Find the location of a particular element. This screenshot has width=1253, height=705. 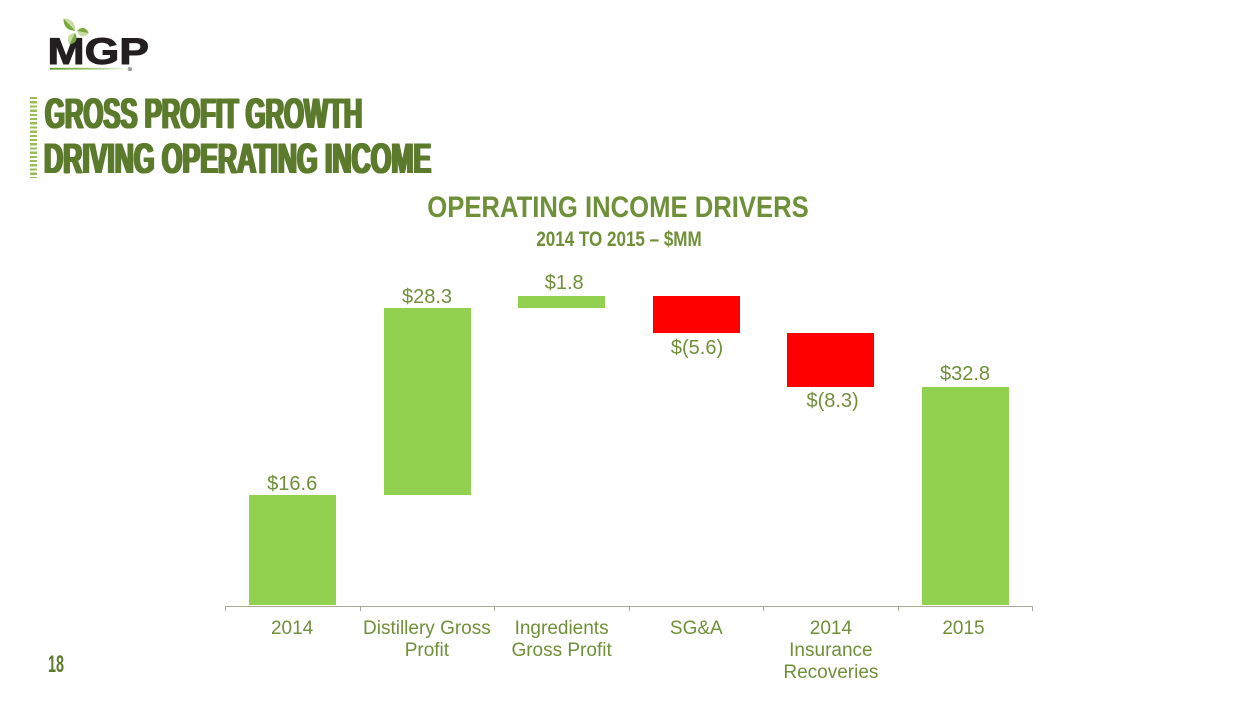

svg-text: MGP is located at coordinates (99, 52).